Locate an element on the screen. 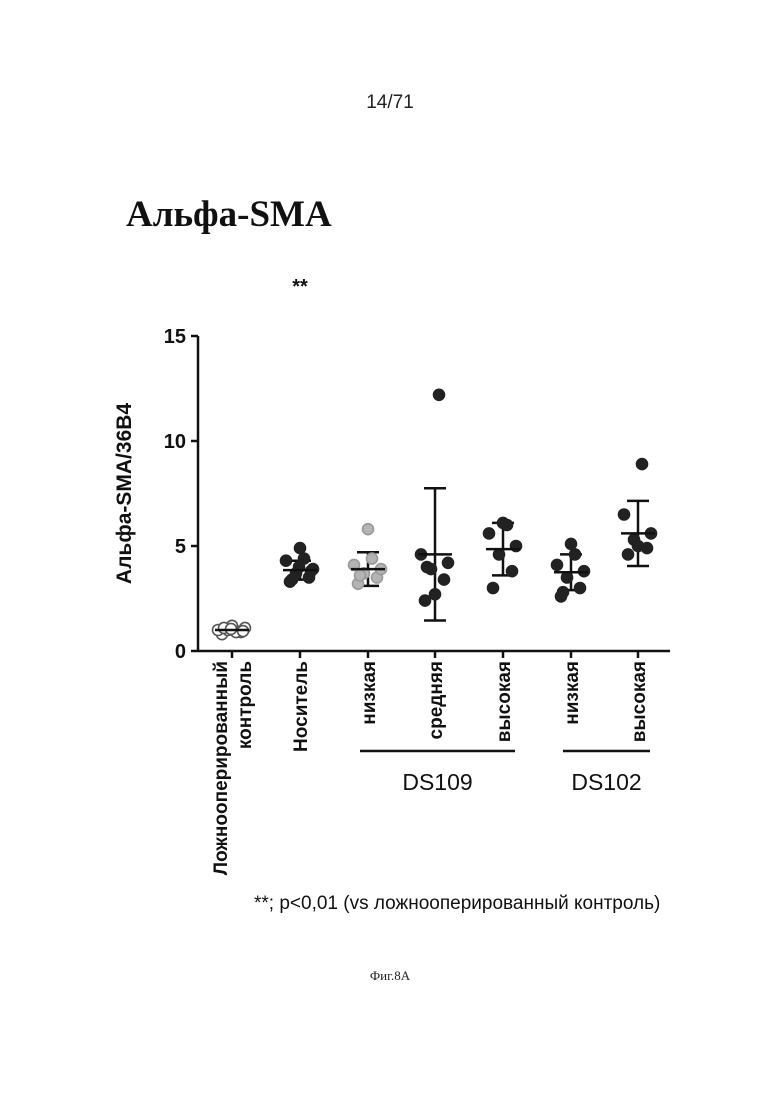  x-category-label: контроль is located at coordinates (245, 705).